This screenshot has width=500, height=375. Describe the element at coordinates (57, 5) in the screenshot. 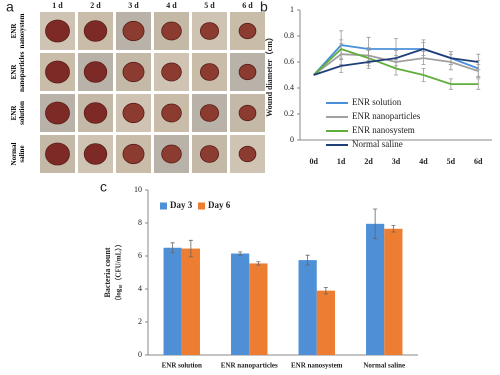

I see `column-label: 1 d` at that location.